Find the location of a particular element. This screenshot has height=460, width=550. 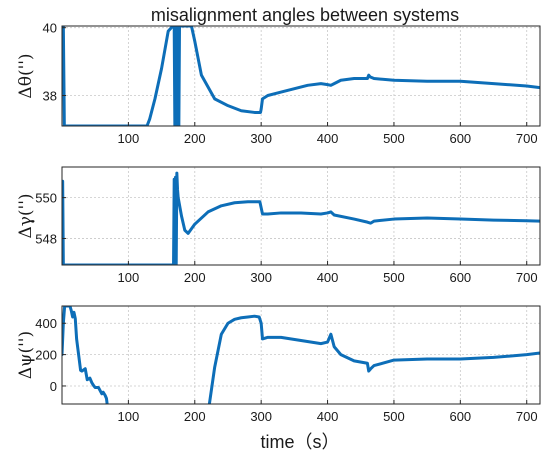

y-tick-label-psi-400: 400 is located at coordinates (46, 323).